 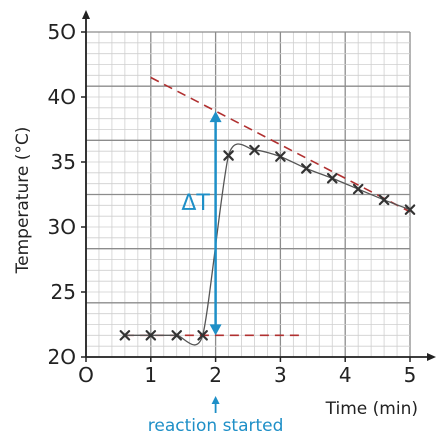 What do you see at coordinates (371, 409) in the screenshot?
I see `x-axis-label: Time (min)` at bounding box center [371, 409].